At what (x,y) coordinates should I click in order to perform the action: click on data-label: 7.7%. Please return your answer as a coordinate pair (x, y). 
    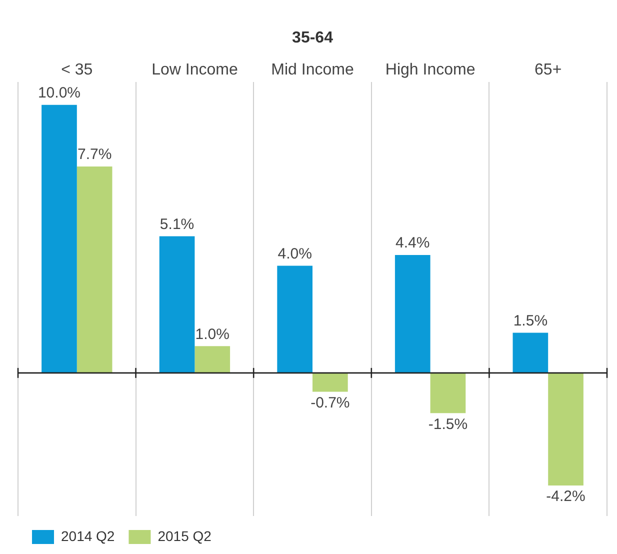
    Looking at the image, I should click on (94, 155).